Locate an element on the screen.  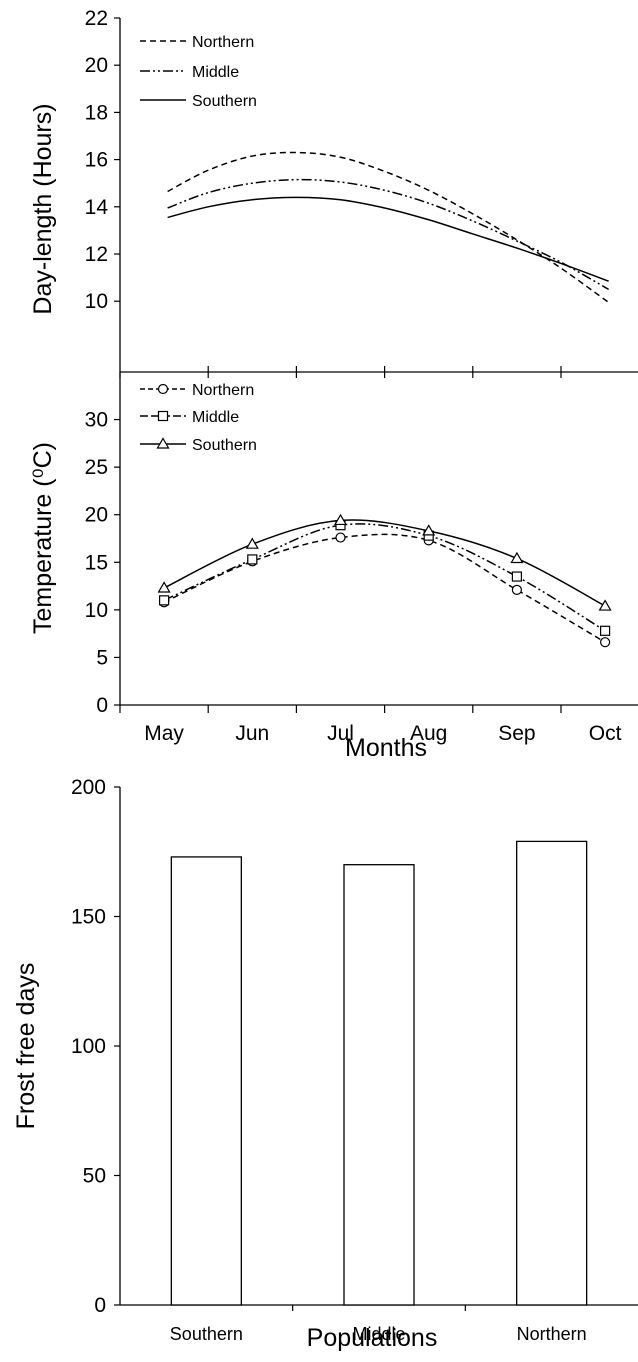
day-length-y-tick-label: 14 is located at coordinates (97, 207).